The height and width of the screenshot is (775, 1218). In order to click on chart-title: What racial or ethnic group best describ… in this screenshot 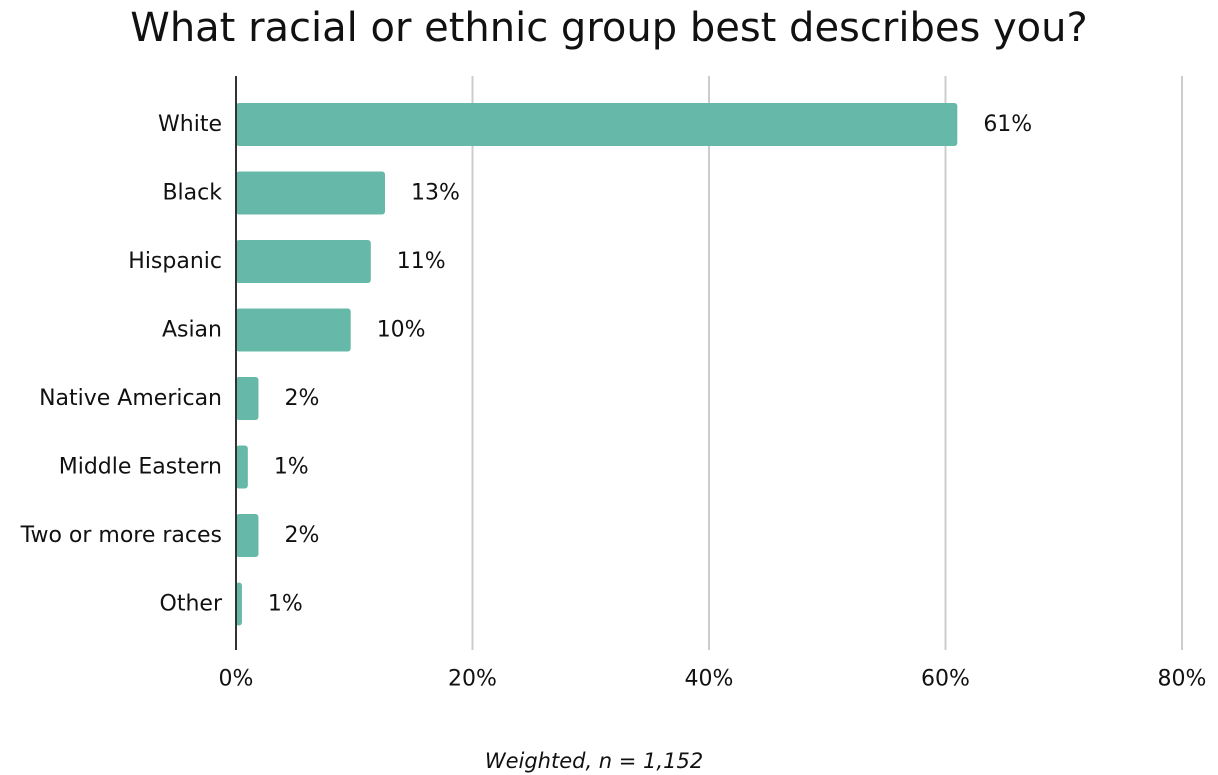, I will do `click(609, 28)`.